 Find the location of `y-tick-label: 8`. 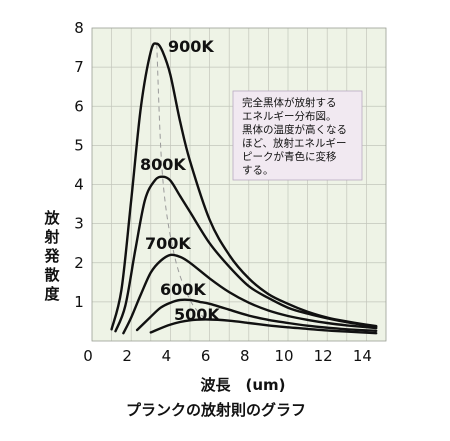

y-tick-label: 8 is located at coordinates (79, 28).